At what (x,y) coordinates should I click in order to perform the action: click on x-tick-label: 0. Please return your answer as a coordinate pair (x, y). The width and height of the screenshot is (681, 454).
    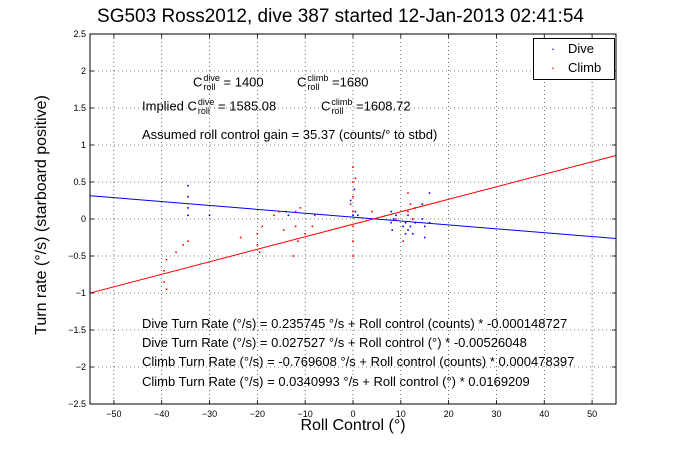
    Looking at the image, I should click on (352, 414).